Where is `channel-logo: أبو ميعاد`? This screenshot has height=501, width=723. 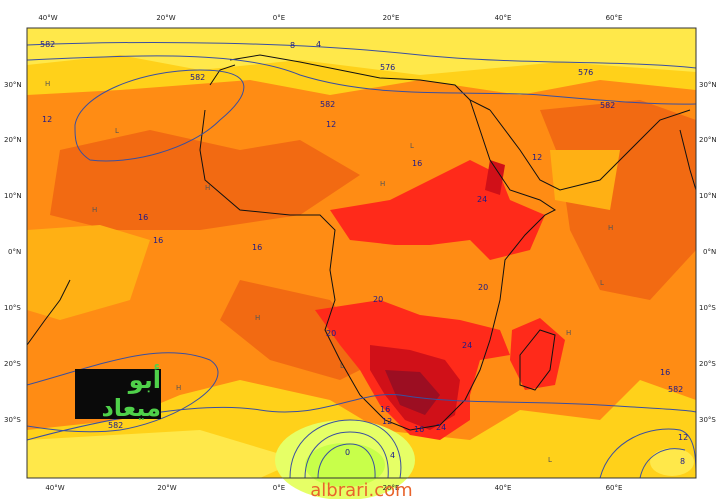 channel-logo: أبو ميعاد is located at coordinates (118, 394).